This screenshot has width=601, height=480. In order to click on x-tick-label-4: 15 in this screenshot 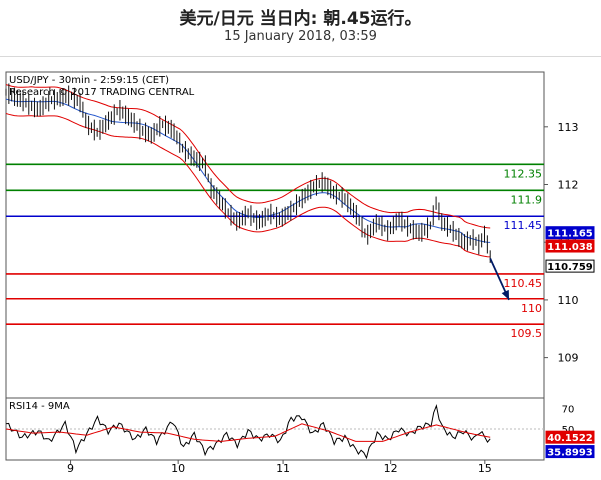, I will do `click(485, 468)`.